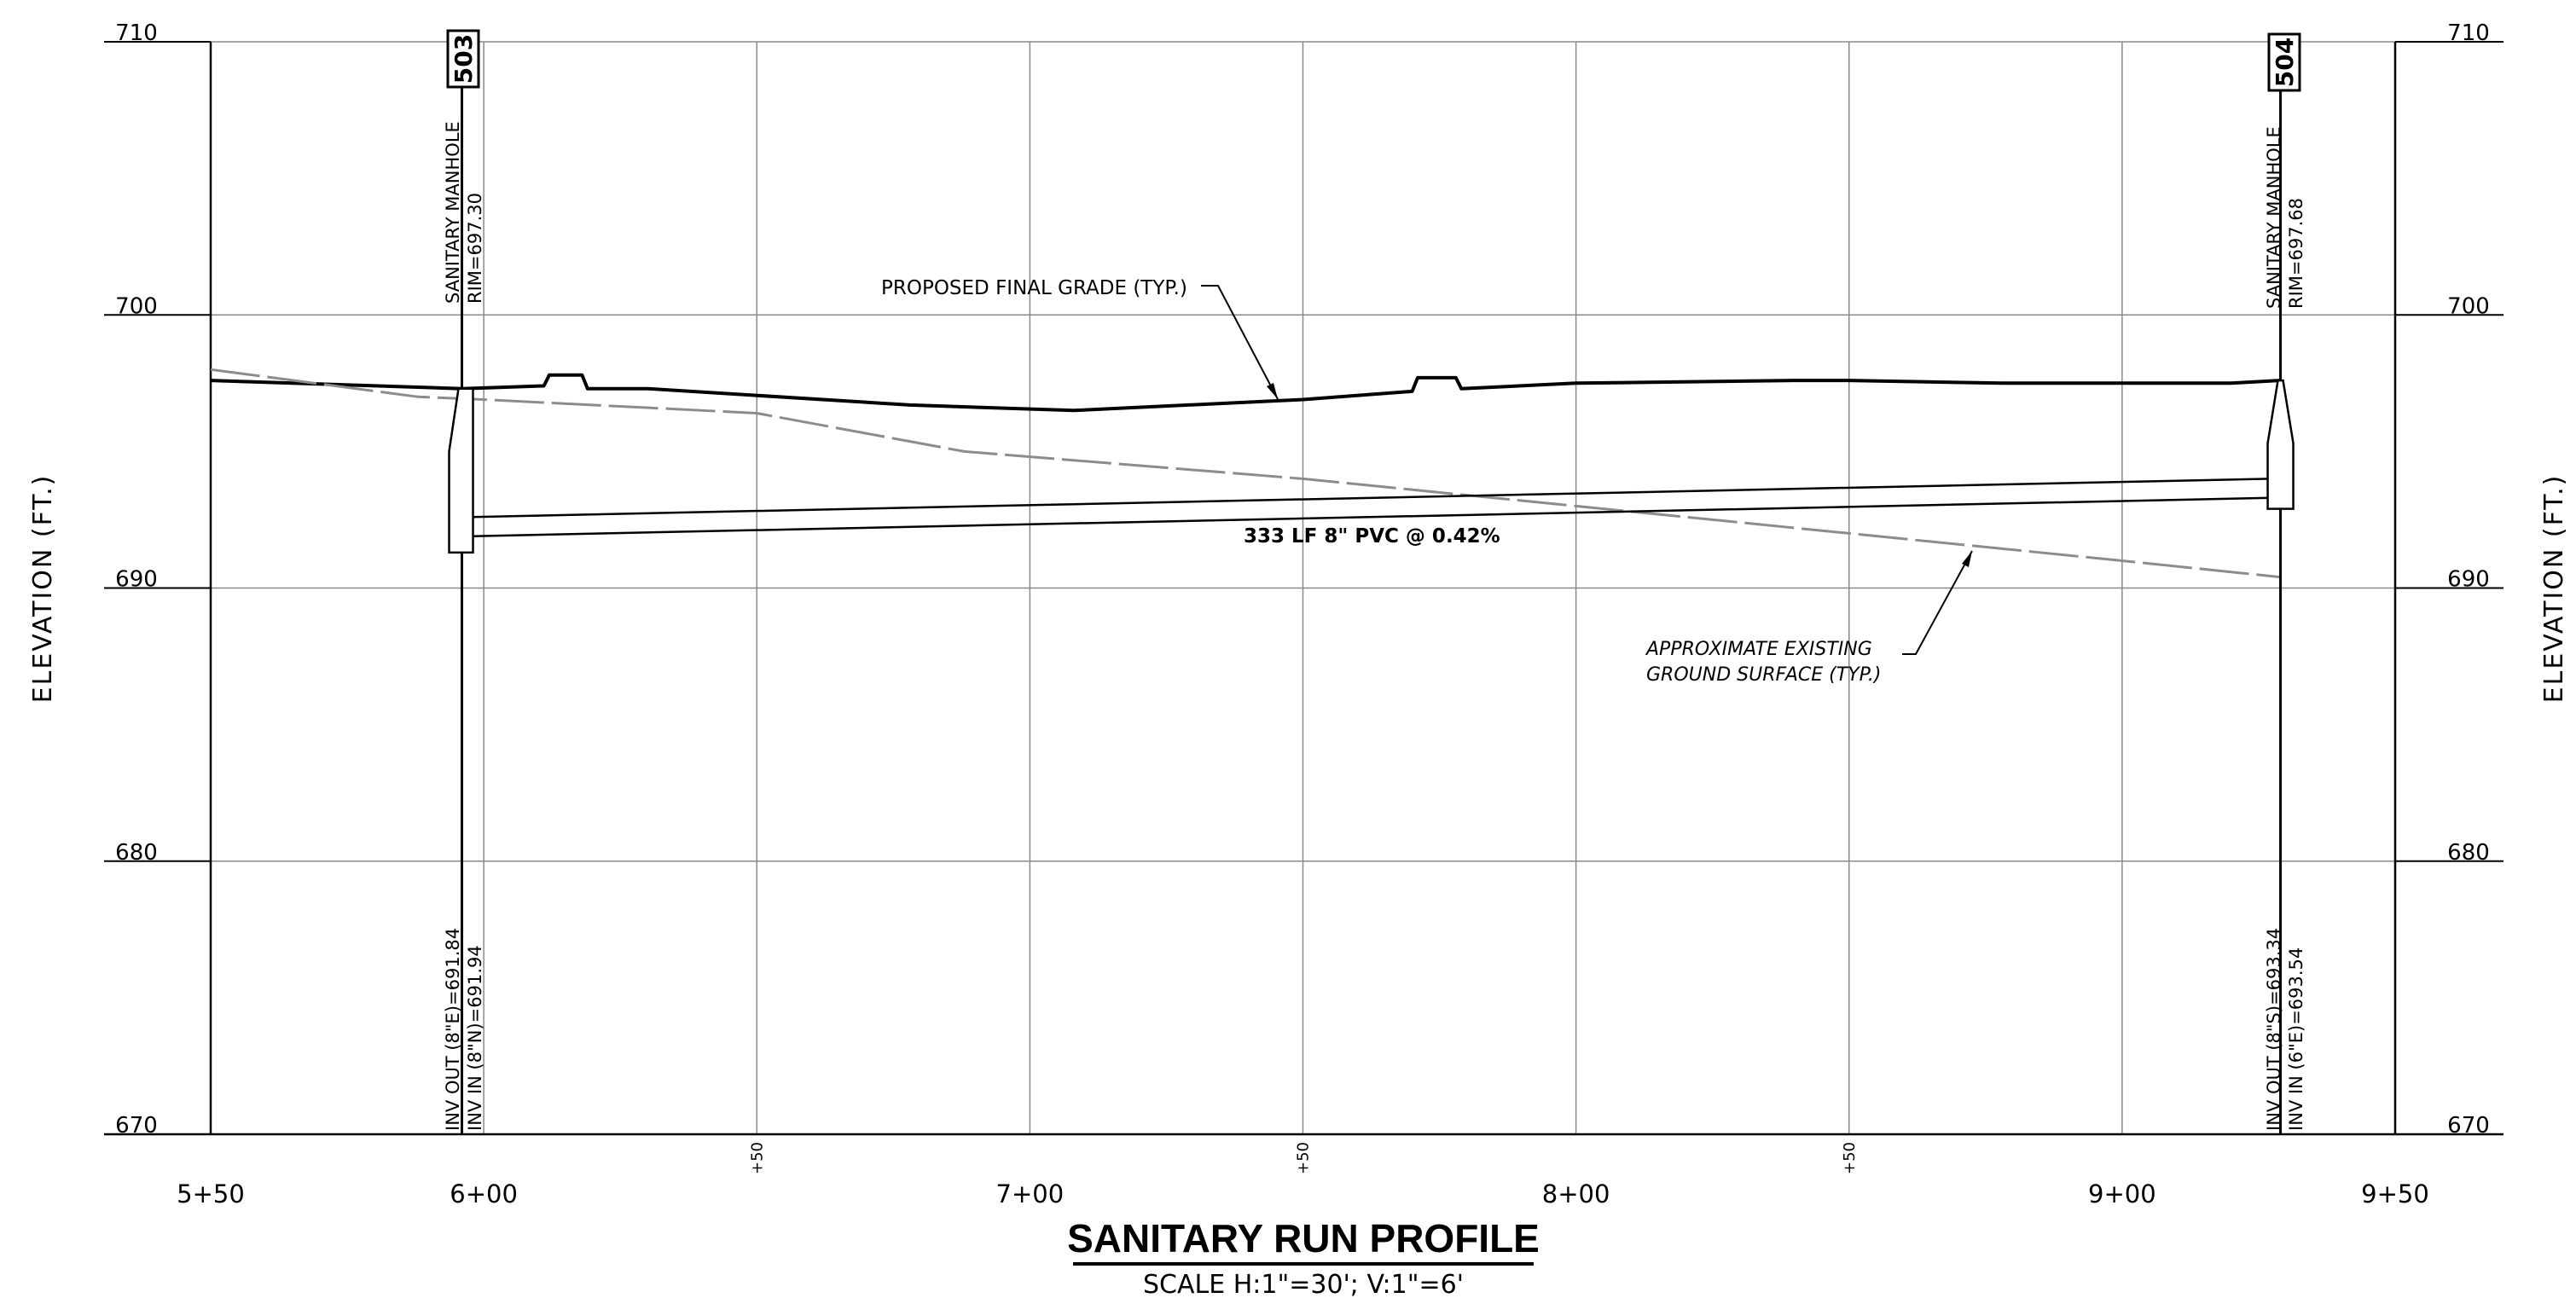 The image size is (2576, 1298). I want to click on station-label: 9+50, so click(2395, 1193).